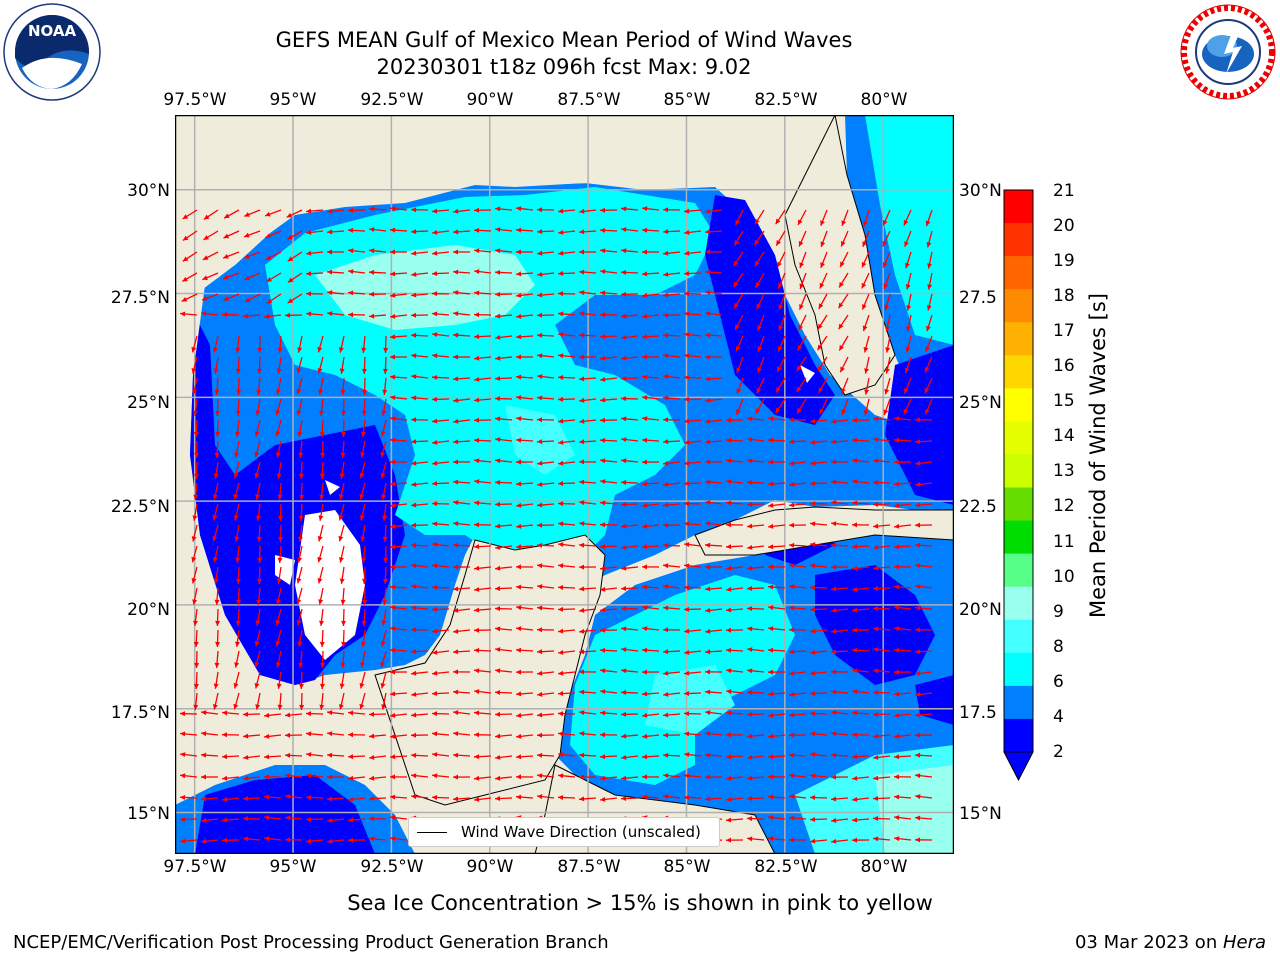 Image resolution: width=1280 pixels, height=960 pixels. Describe the element at coordinates (1058, 612) in the screenshot. I see `colorbar-tick: 9` at that location.